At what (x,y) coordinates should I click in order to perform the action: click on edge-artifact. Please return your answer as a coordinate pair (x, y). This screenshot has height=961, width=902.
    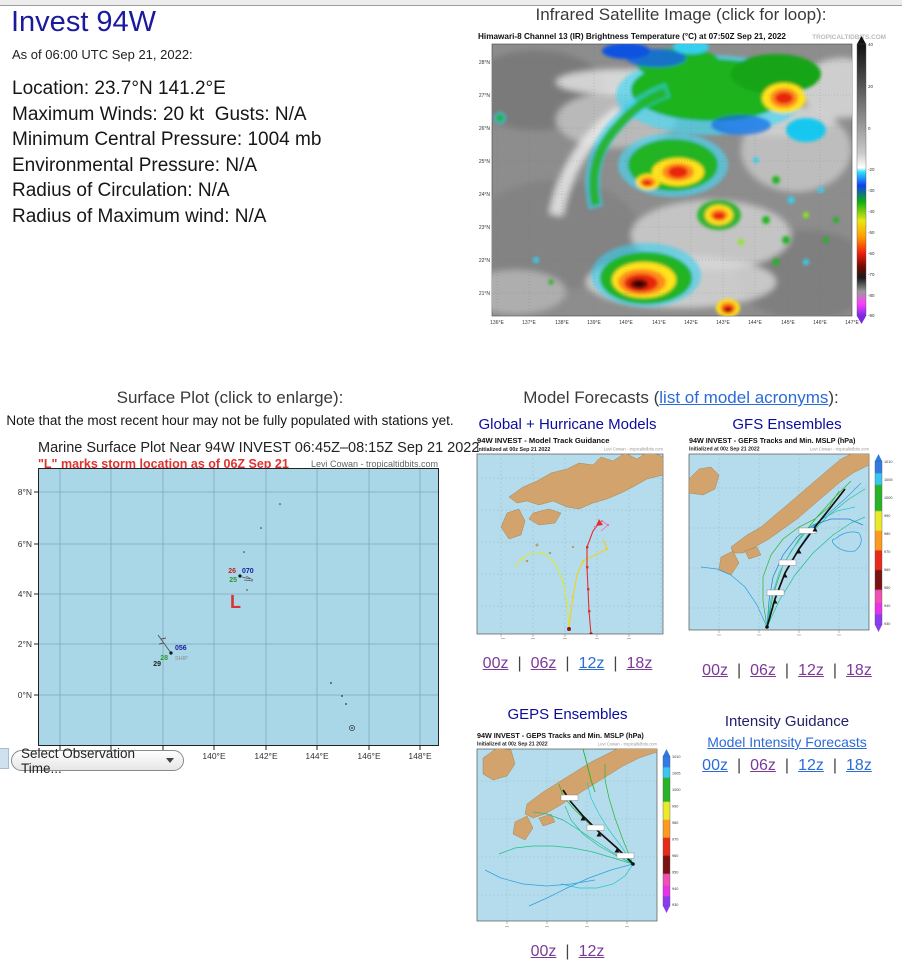
    Looking at the image, I should click on (4, 758).